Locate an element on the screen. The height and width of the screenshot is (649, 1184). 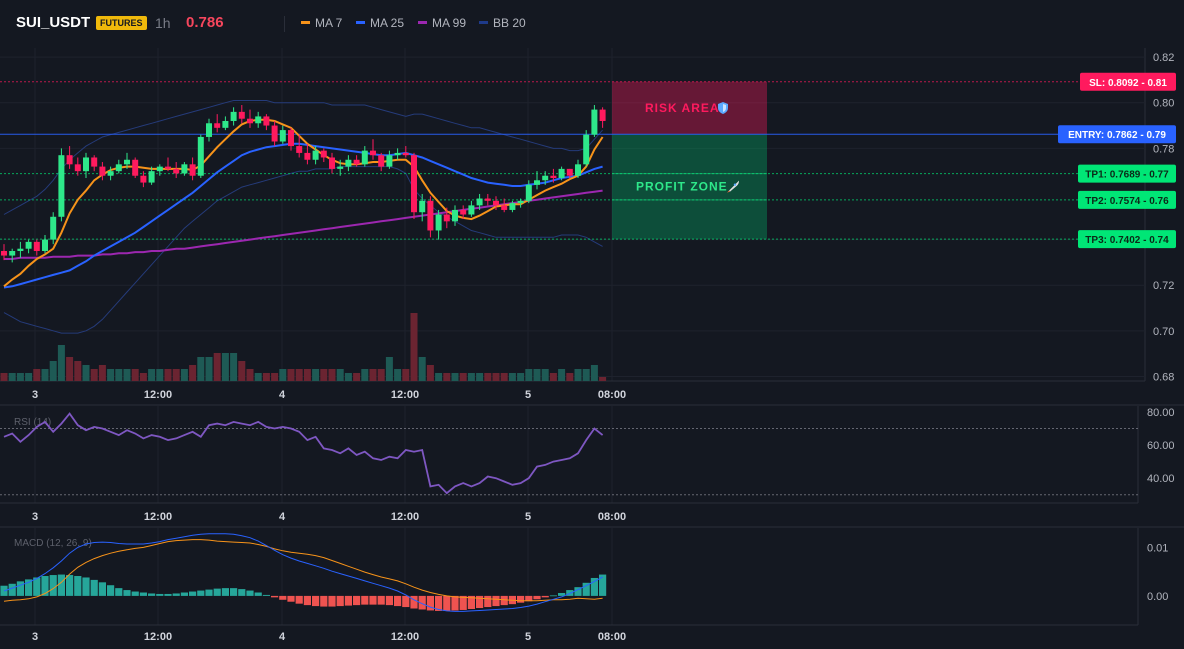
price-tick: 0.70 is located at coordinates (1163, 332).